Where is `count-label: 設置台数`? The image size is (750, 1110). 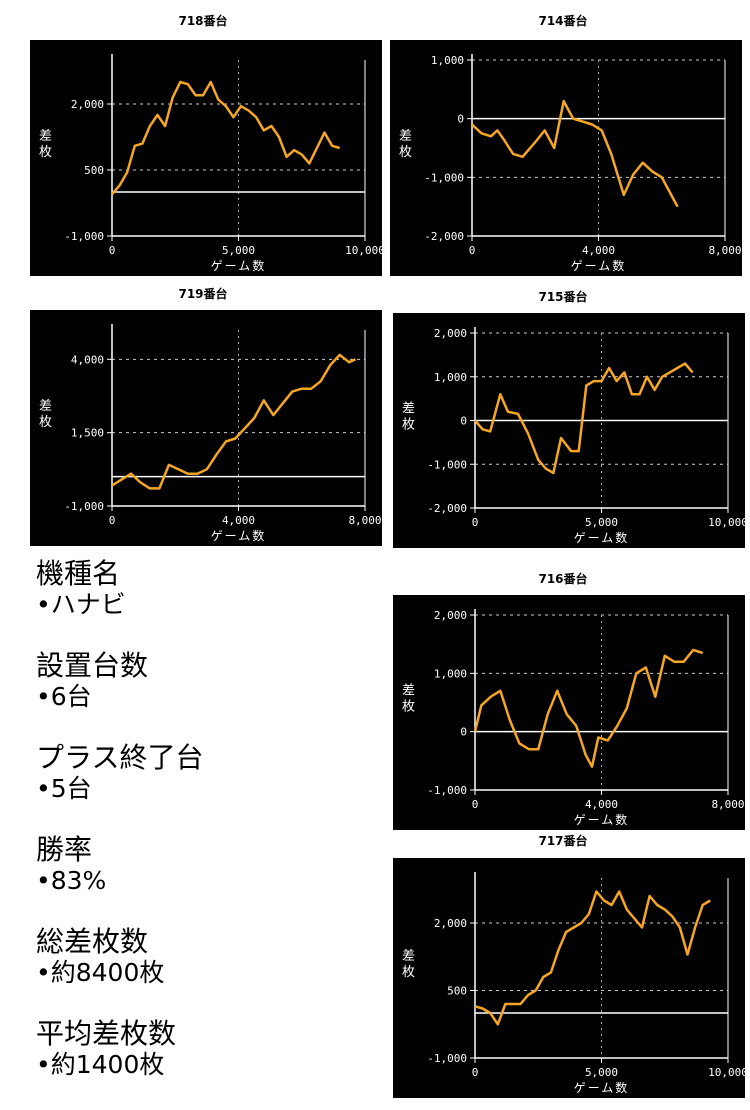 count-label: 設置台数 is located at coordinates (92, 665).